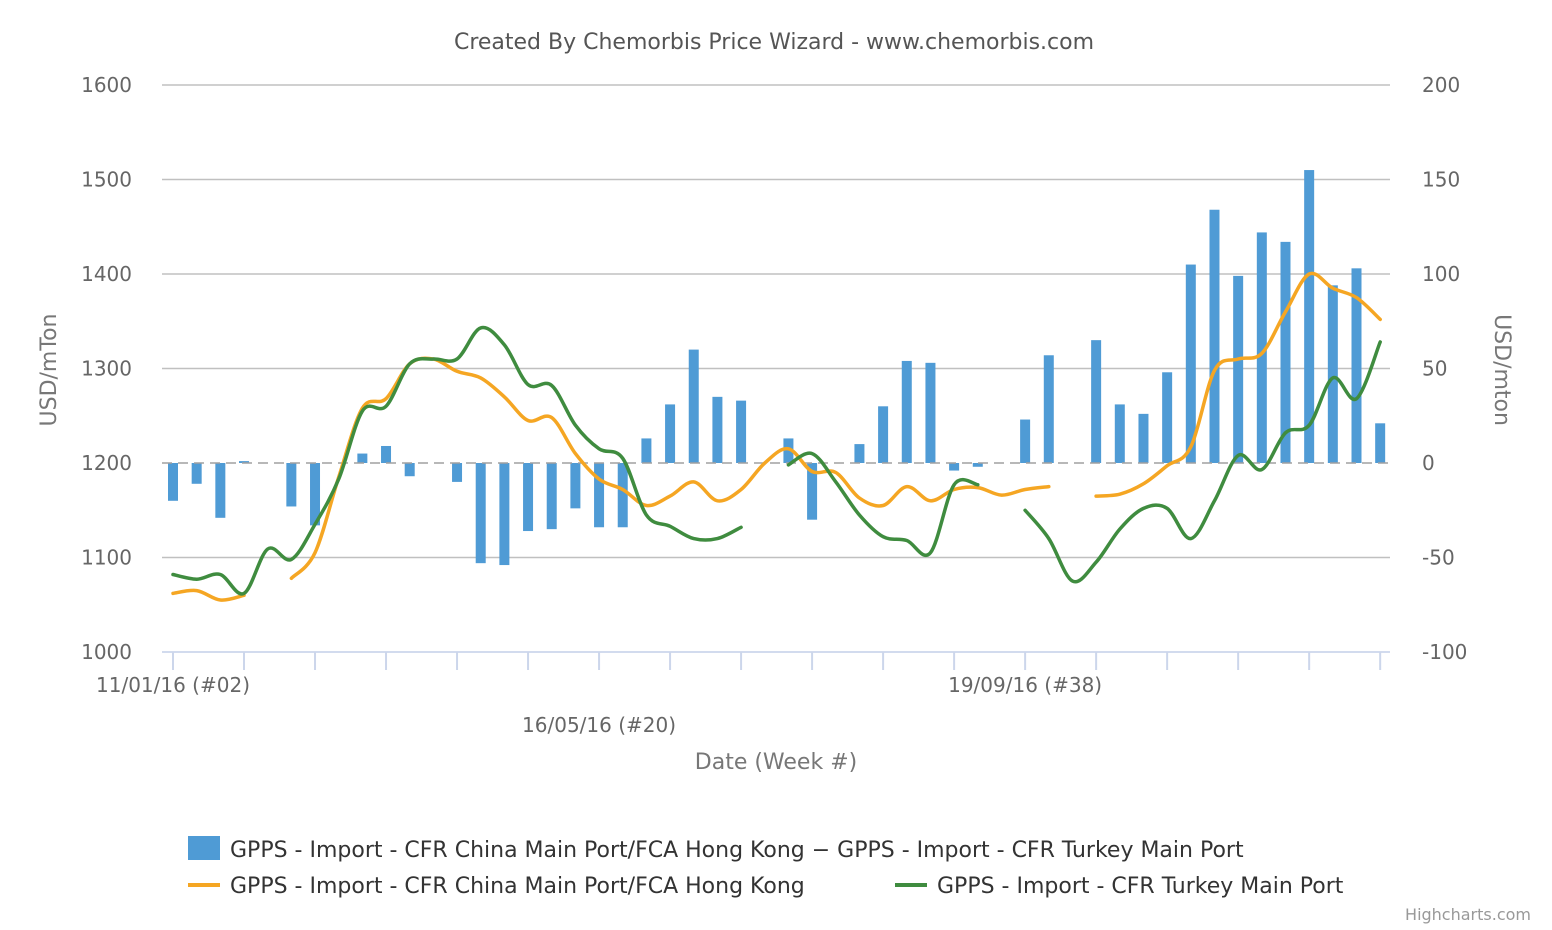 The height and width of the screenshot is (930, 1552). What do you see at coordinates (1428, 463) in the screenshot?
I see `y-right-tick-label: 0` at bounding box center [1428, 463].